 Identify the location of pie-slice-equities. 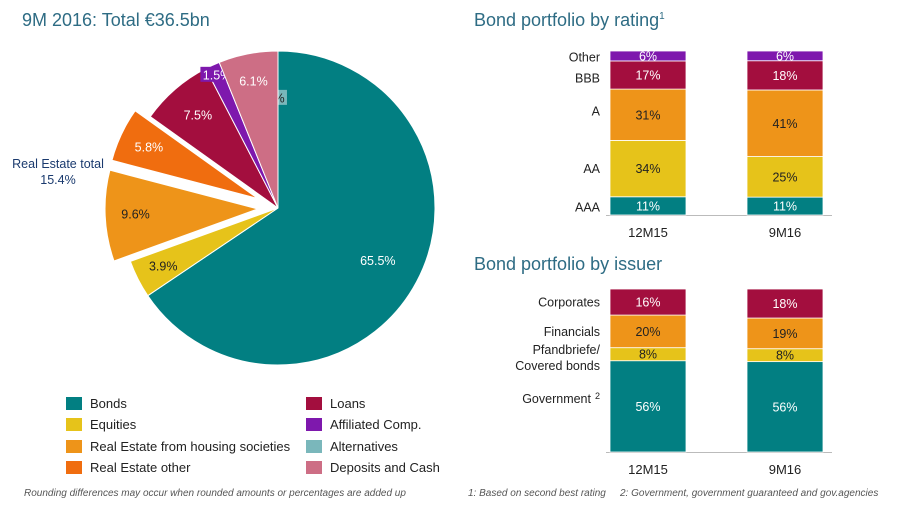
(204, 252).